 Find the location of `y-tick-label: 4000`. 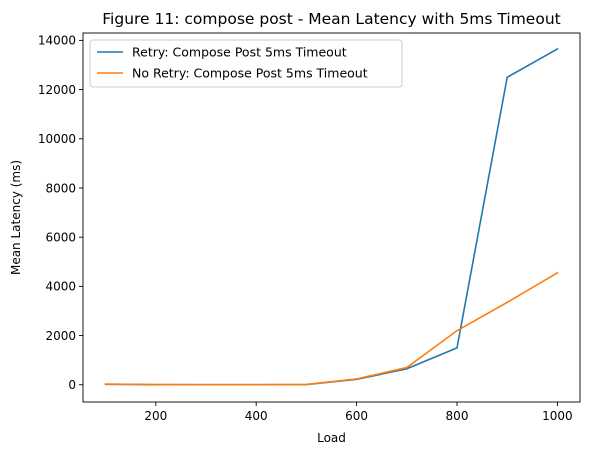

y-tick-label: 4000 is located at coordinates (60, 287).